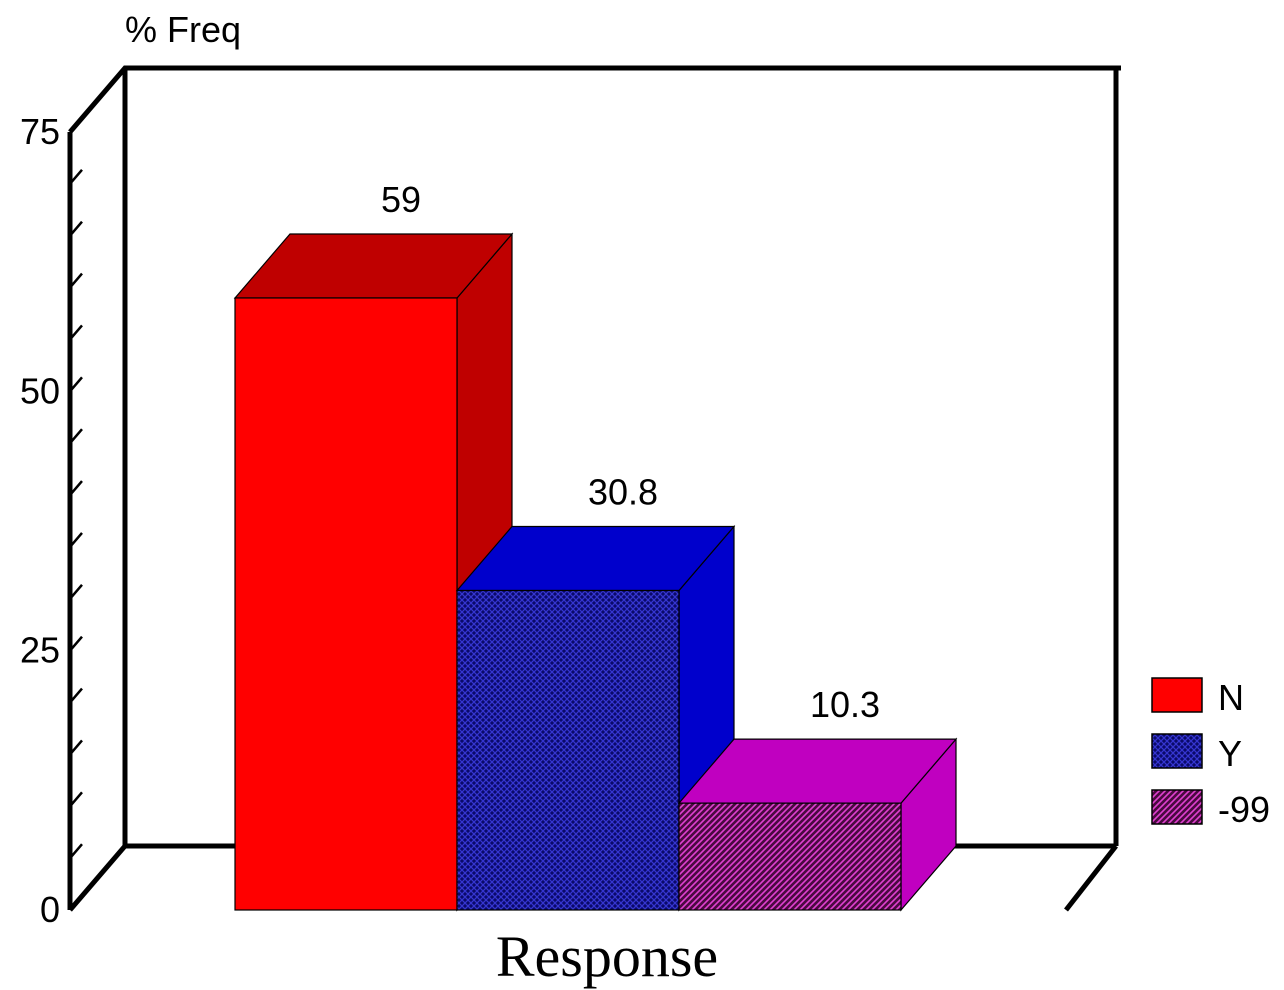 This screenshot has width=1284, height=990. I want to click on floor-left-edge, so click(97, 878).